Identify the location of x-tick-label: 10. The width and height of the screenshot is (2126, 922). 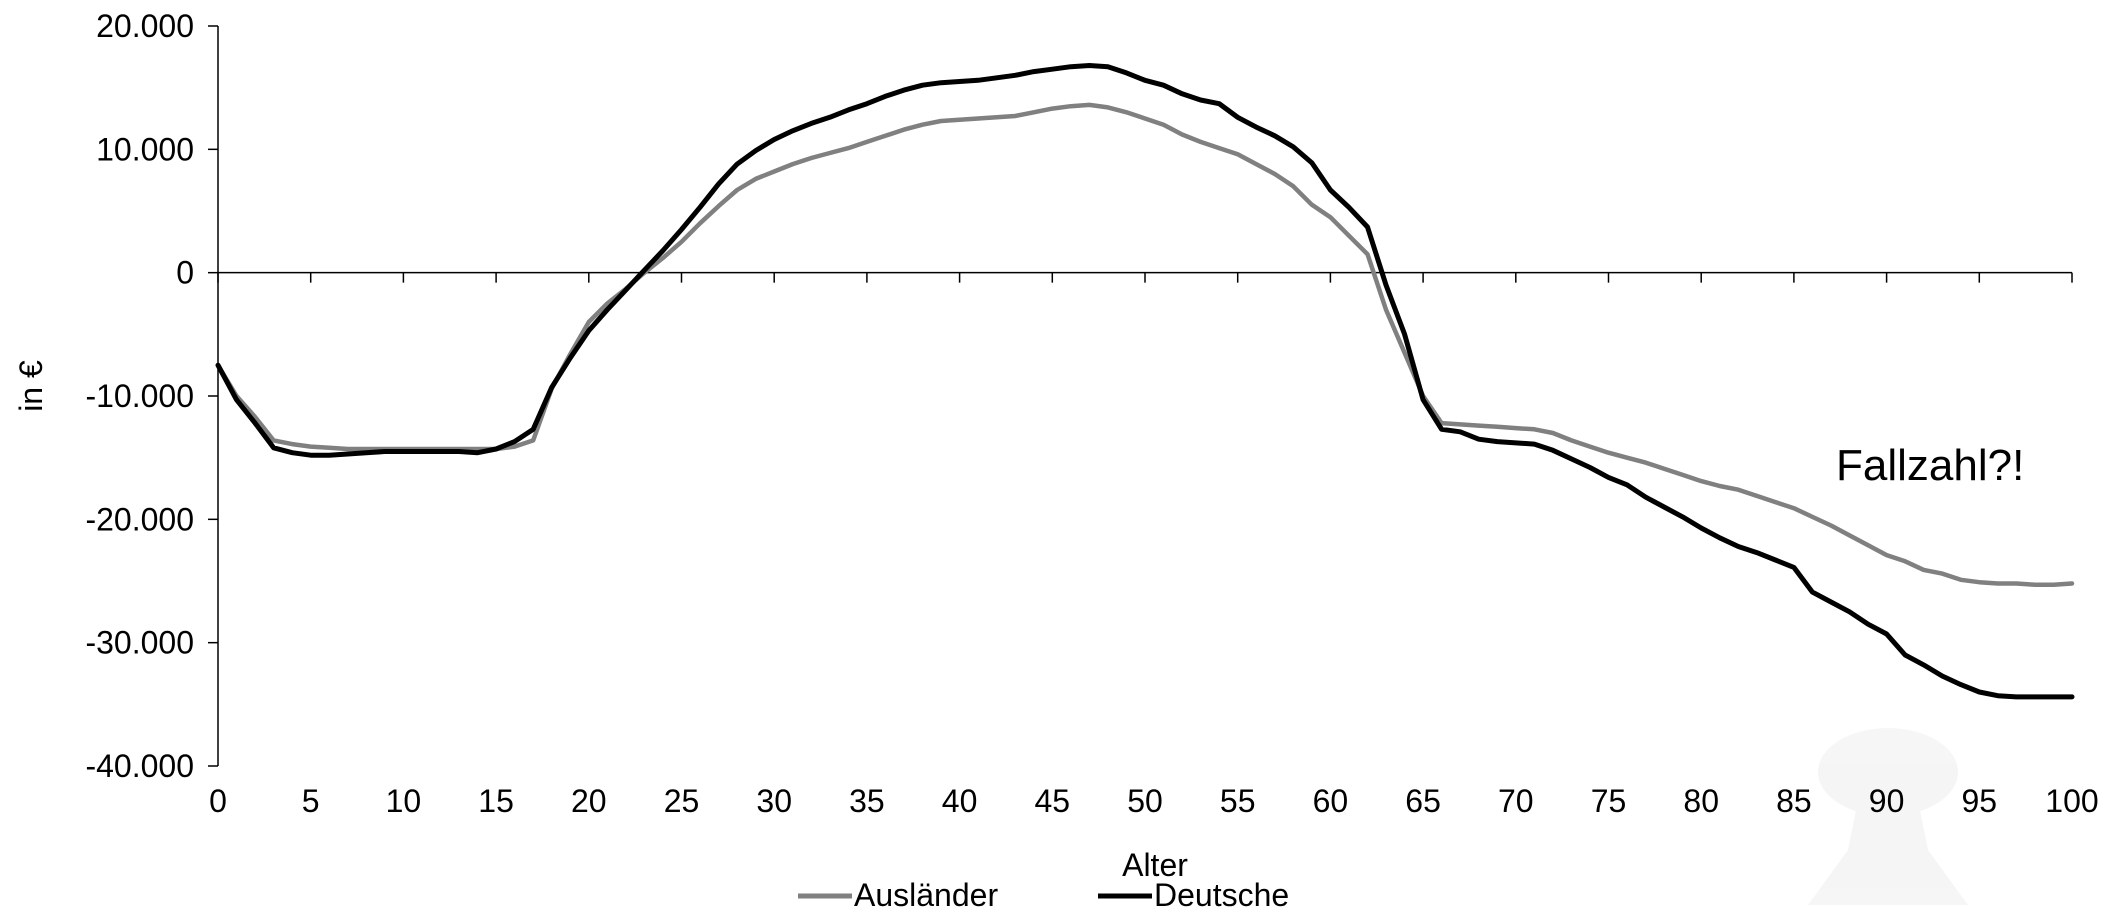
(404, 801).